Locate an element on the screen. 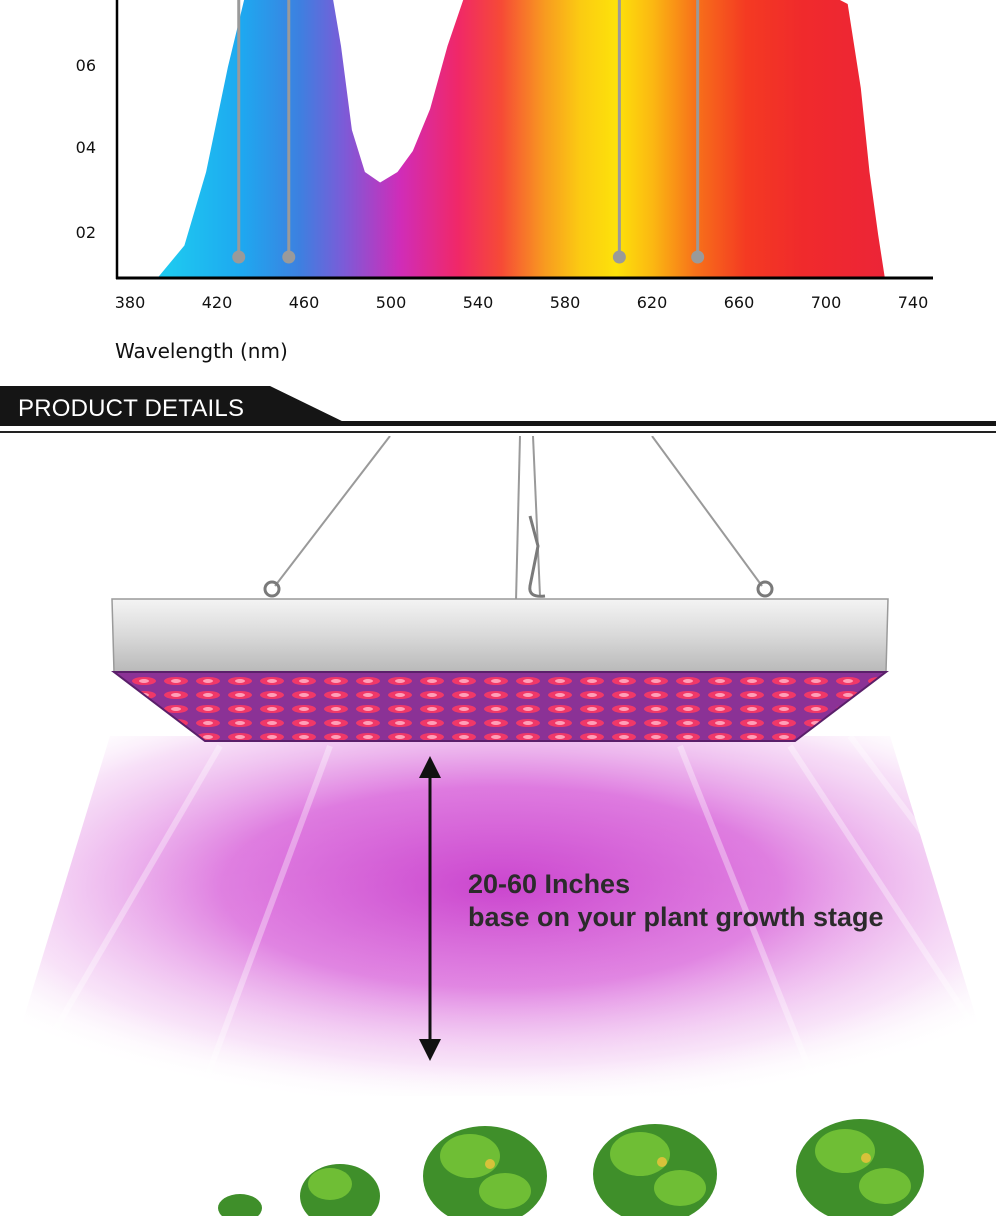 The width and height of the screenshot is (1000, 1216). header-rule-thin is located at coordinates (498, 432).